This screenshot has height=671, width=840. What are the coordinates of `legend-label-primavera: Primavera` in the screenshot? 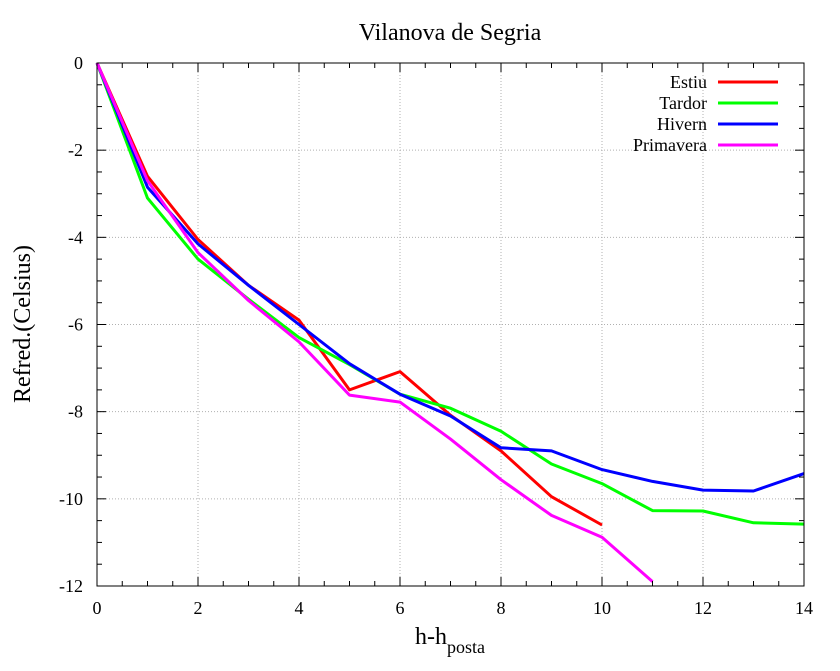 It's located at (670, 145).